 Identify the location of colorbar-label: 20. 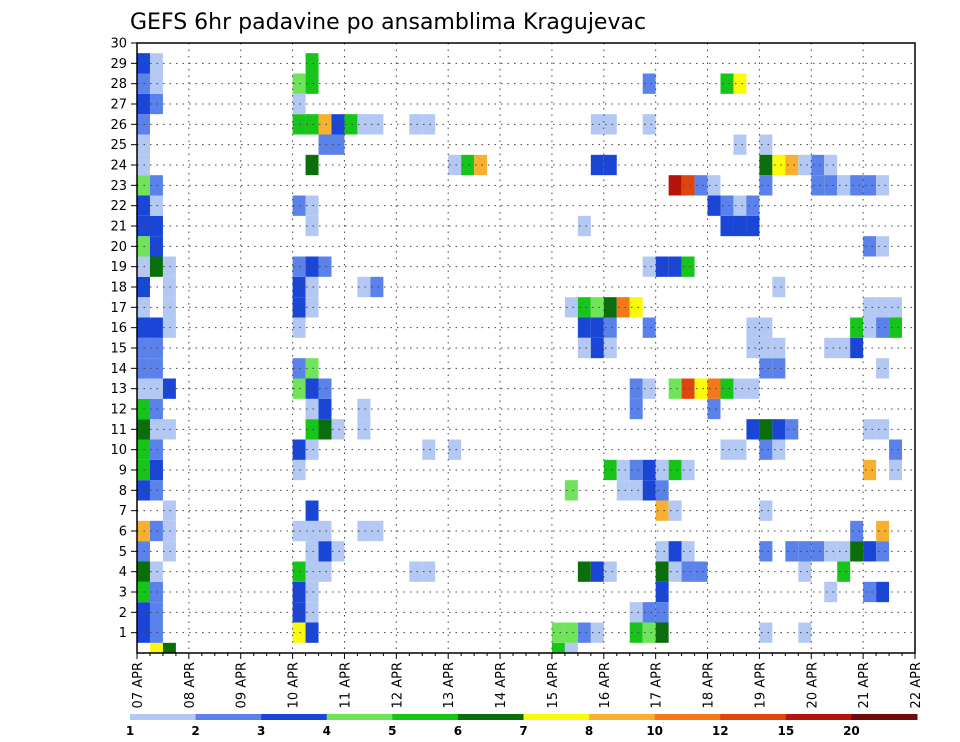
(851, 731).